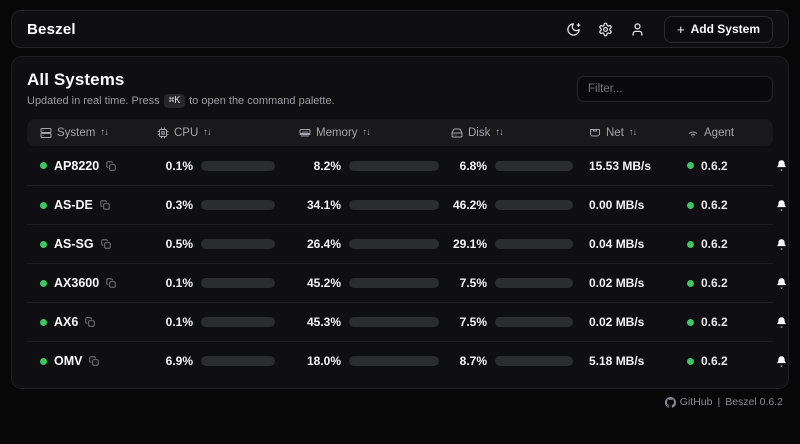 The width and height of the screenshot is (800, 444). What do you see at coordinates (375, 322) in the screenshot?
I see `memory-cell: 45.3%` at bounding box center [375, 322].